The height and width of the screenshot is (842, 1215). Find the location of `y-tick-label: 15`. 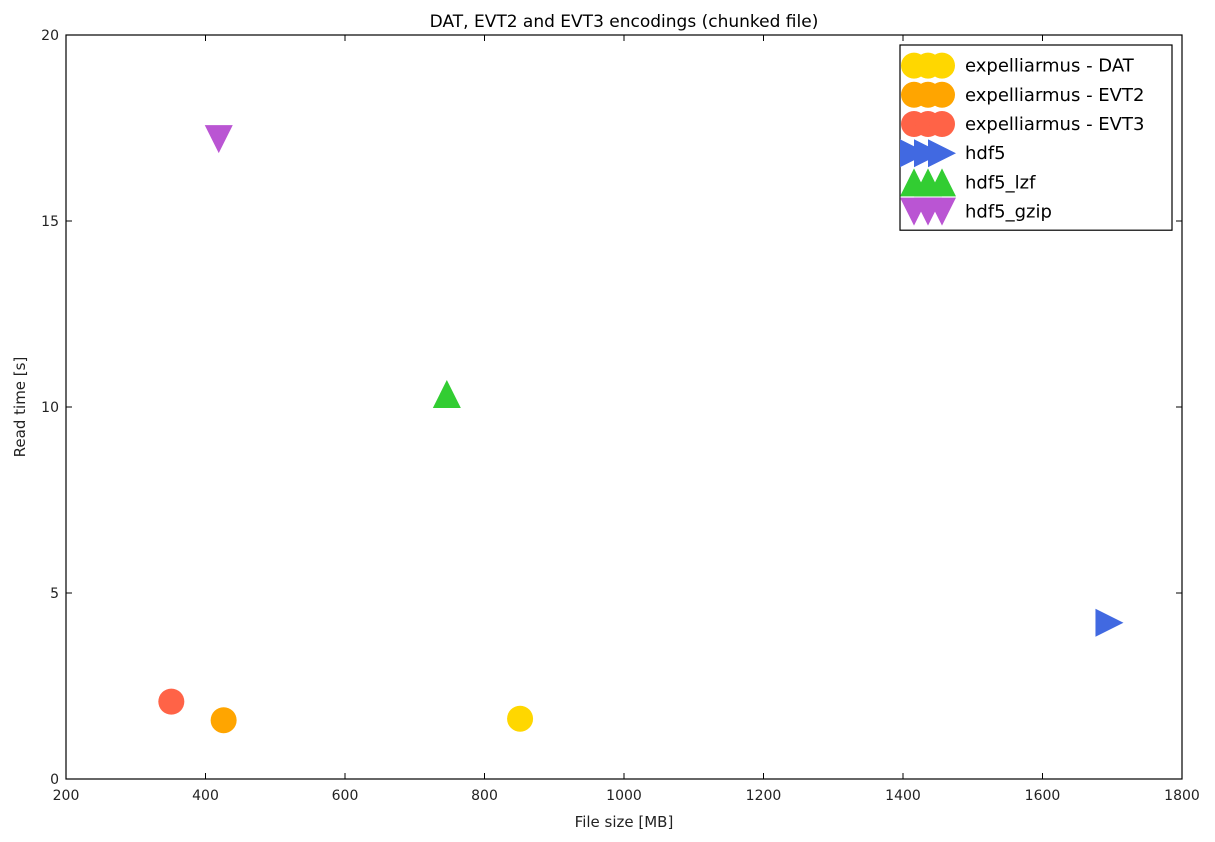

y-tick-label: 15 is located at coordinates (50, 222).